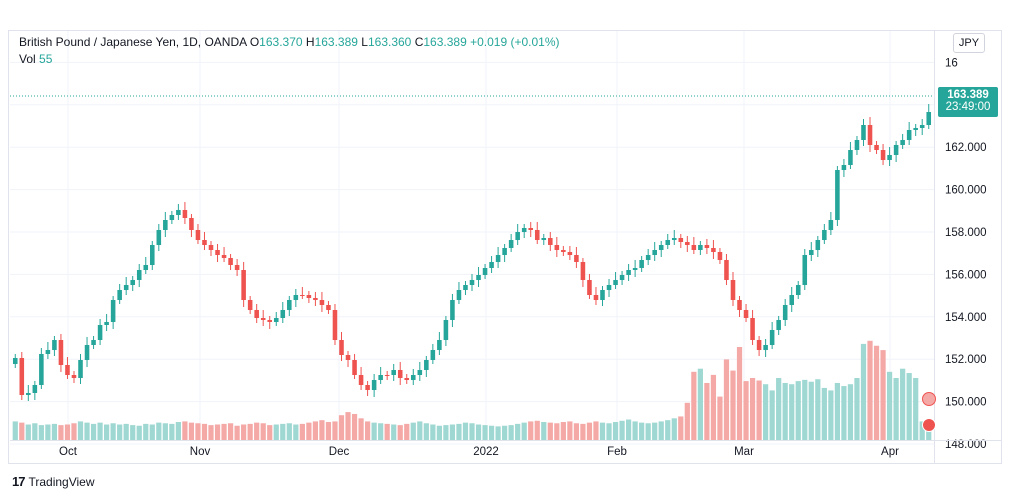 This screenshot has height=501, width=1012. What do you see at coordinates (969, 43) in the screenshot?
I see `currency-button: JPY` at bounding box center [969, 43].